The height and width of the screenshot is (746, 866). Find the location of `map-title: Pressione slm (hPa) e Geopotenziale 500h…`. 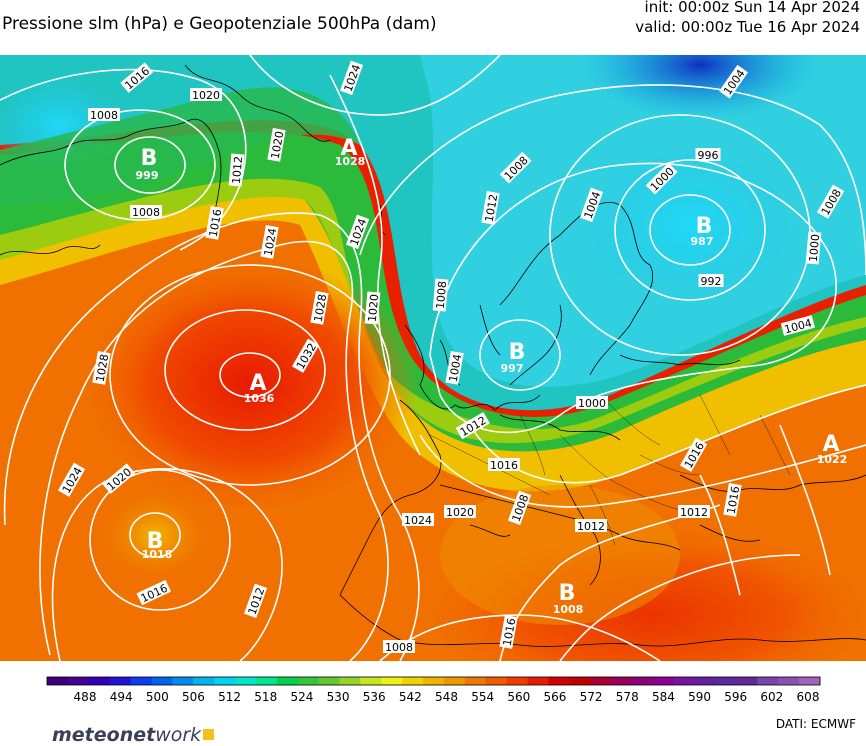

map-title: Pressione slm (hPa) e Geopotenziale 500h… is located at coordinates (219, 24).